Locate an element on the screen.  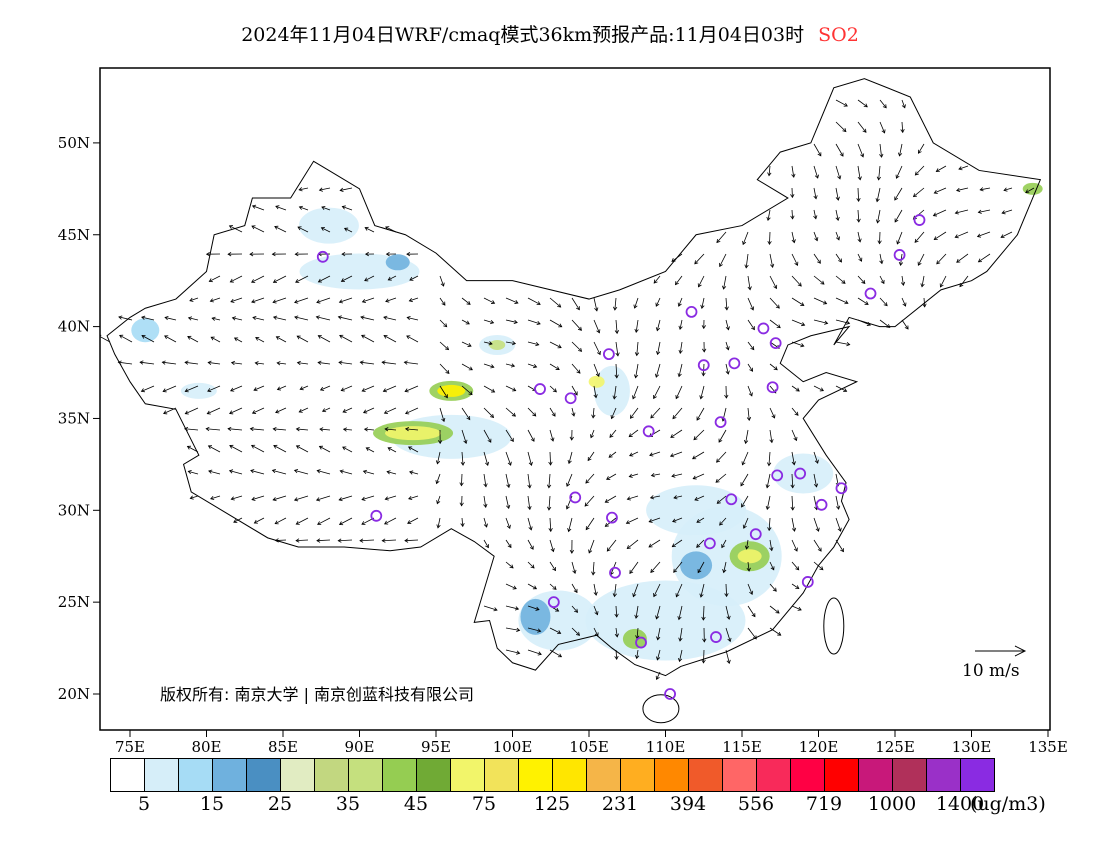
colorbar-label: 35 is located at coordinates (348, 804).